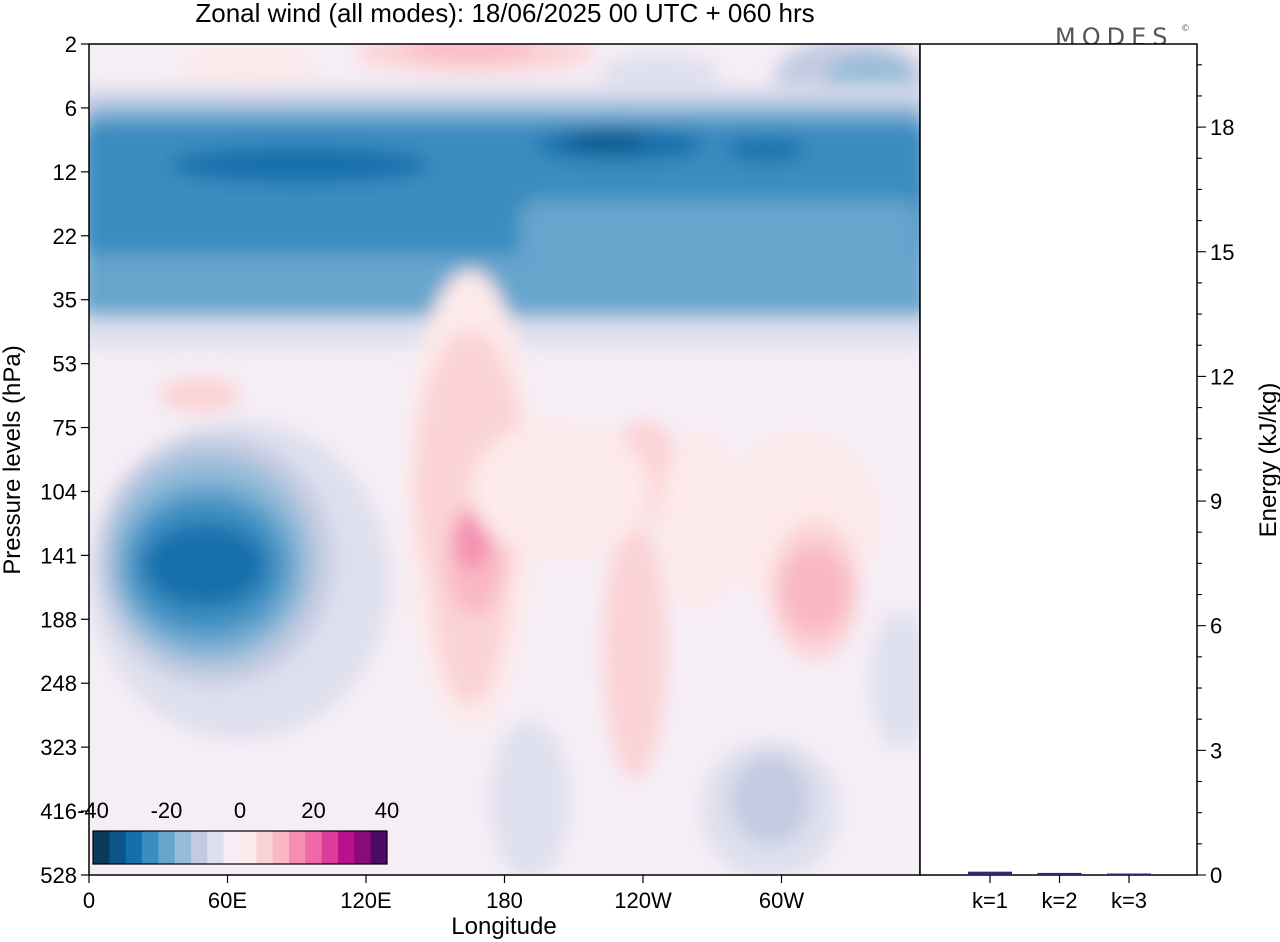  I want to click on energy-category-label: k=2, so click(1059, 900).